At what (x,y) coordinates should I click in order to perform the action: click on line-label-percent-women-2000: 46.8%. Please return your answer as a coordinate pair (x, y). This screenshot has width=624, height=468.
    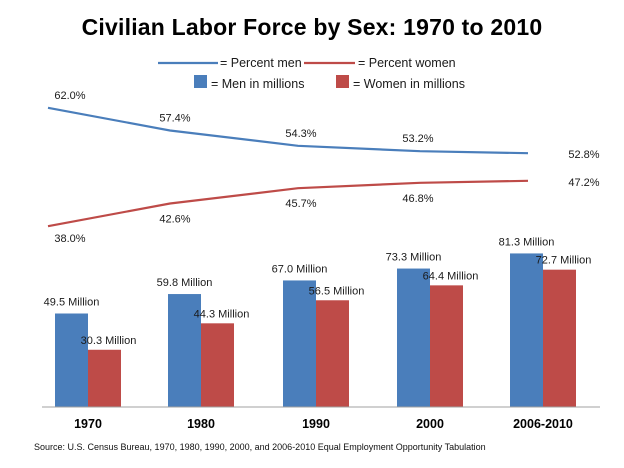
    Looking at the image, I should click on (417, 199).